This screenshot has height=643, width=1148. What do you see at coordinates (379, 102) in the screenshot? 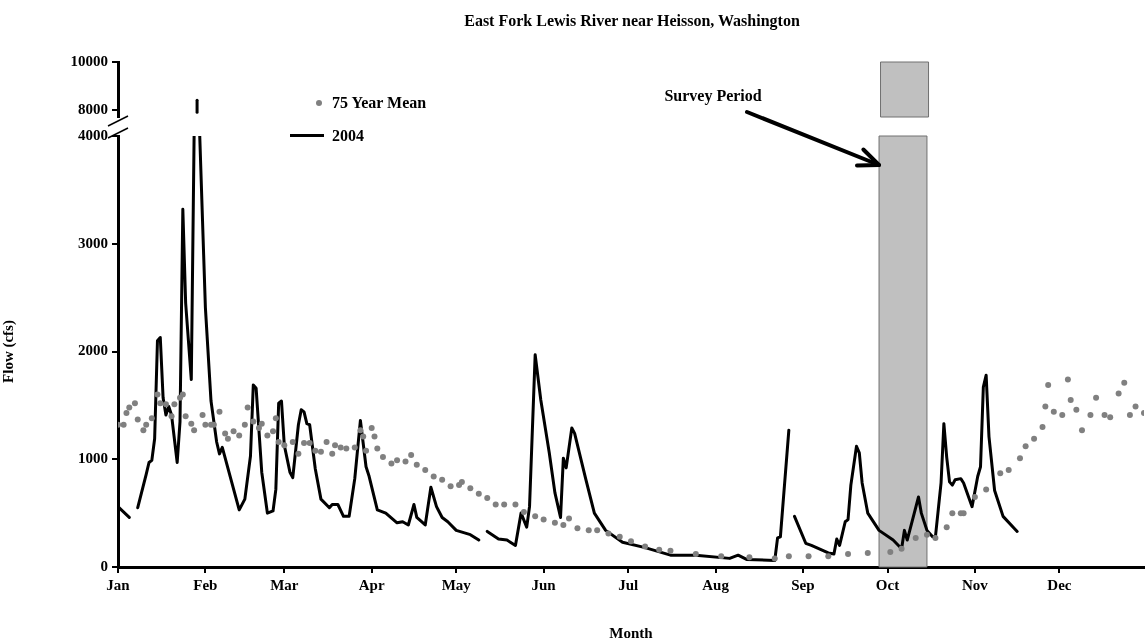
I see `legend-label: 75 Year Mean` at bounding box center [379, 102].